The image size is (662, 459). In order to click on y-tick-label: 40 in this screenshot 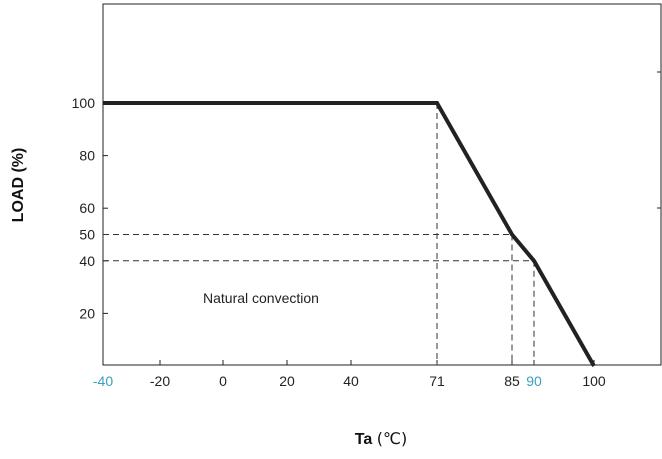, I will do `click(87, 261)`.